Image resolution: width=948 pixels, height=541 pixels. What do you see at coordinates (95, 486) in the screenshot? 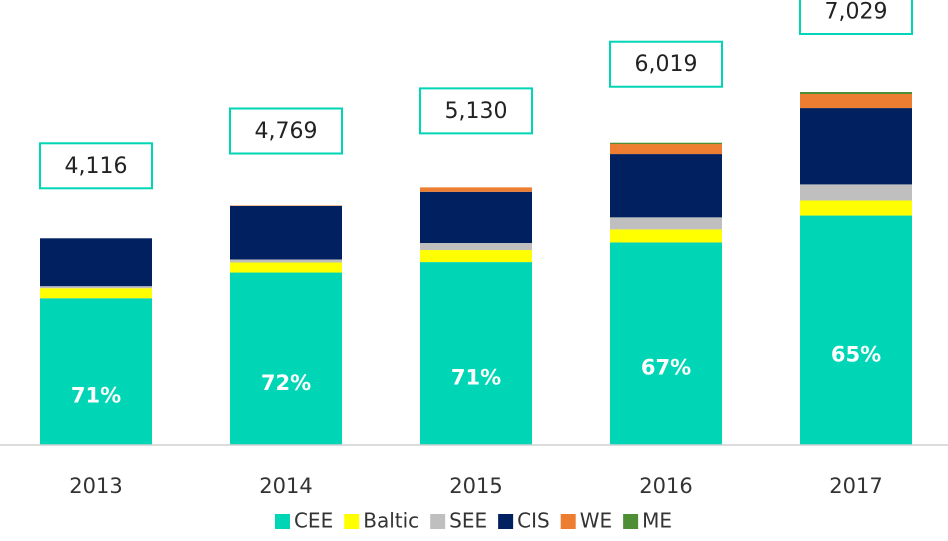
I see `x-tick-label: 2013` at bounding box center [95, 486].